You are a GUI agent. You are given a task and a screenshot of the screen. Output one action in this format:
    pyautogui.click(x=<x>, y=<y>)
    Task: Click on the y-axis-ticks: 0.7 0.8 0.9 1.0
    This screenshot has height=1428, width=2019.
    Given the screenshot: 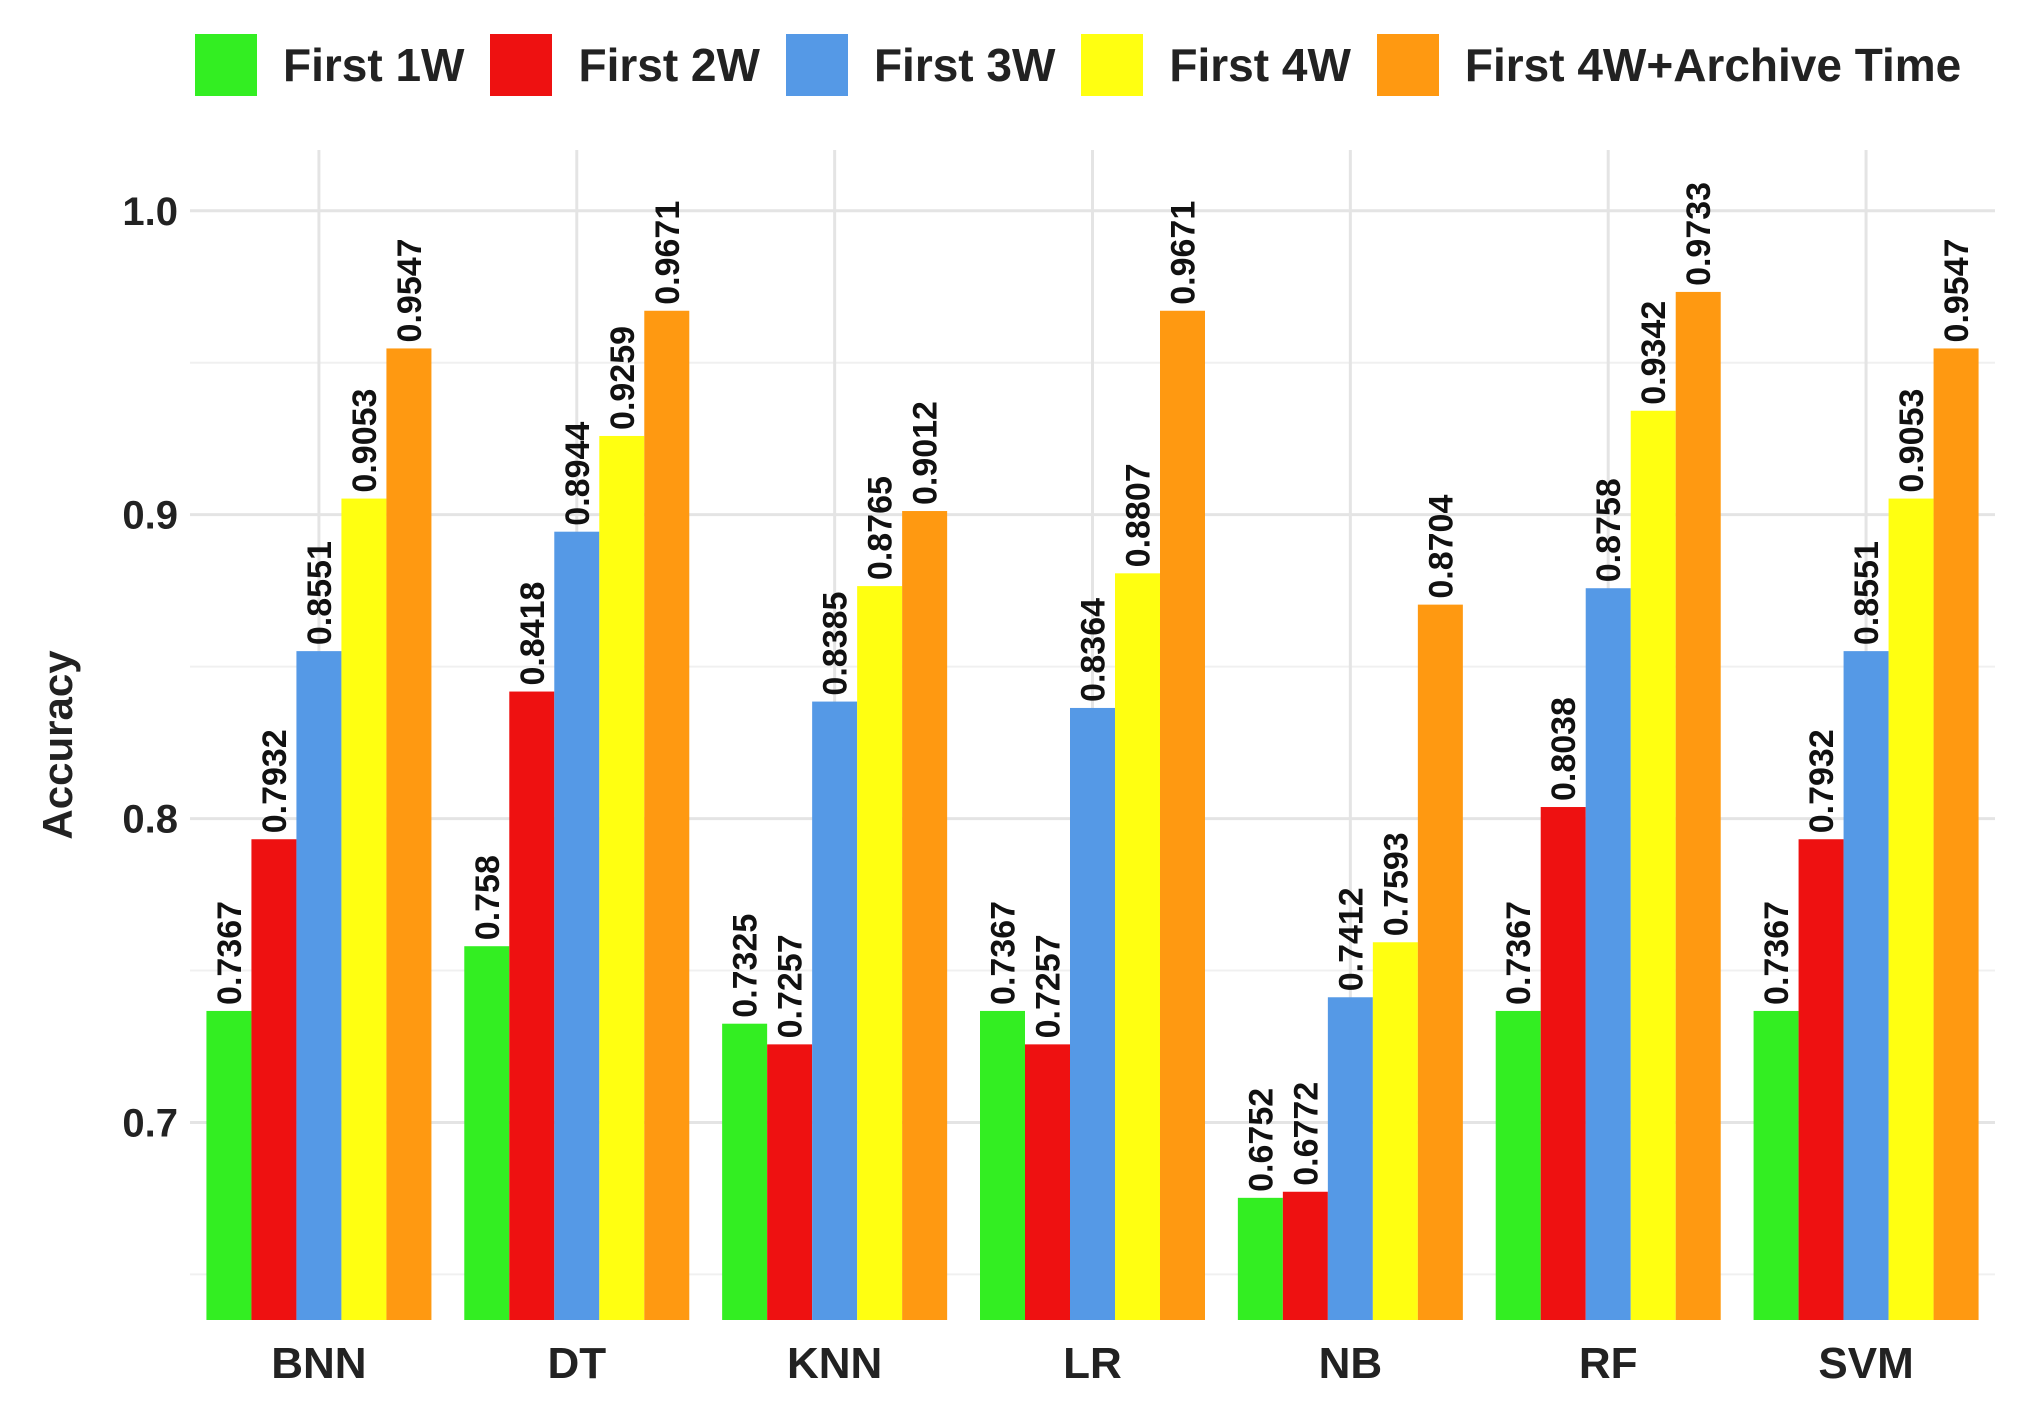 What is the action you would take?
    pyautogui.click(x=150, y=668)
    